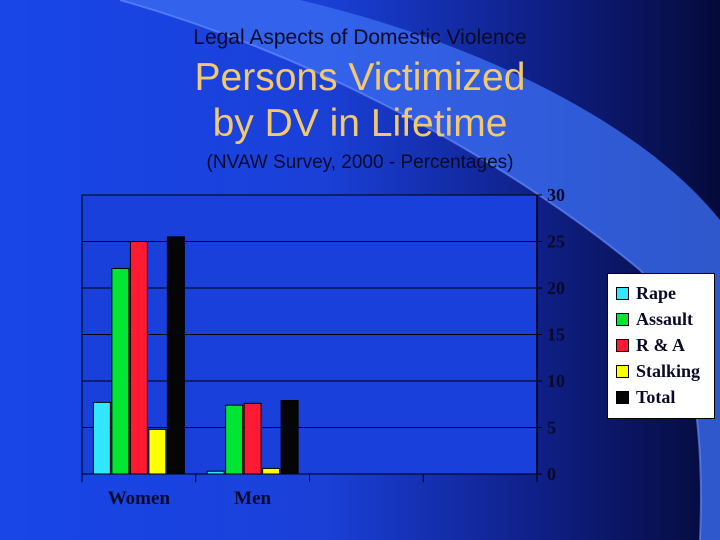  I want to click on x-category-label: Men, so click(252, 498).